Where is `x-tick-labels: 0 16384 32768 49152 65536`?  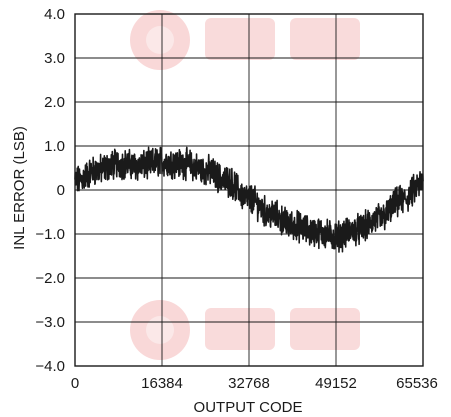
x-tick-labels: 0 16384 32768 49152 65536 is located at coordinates (254, 383).